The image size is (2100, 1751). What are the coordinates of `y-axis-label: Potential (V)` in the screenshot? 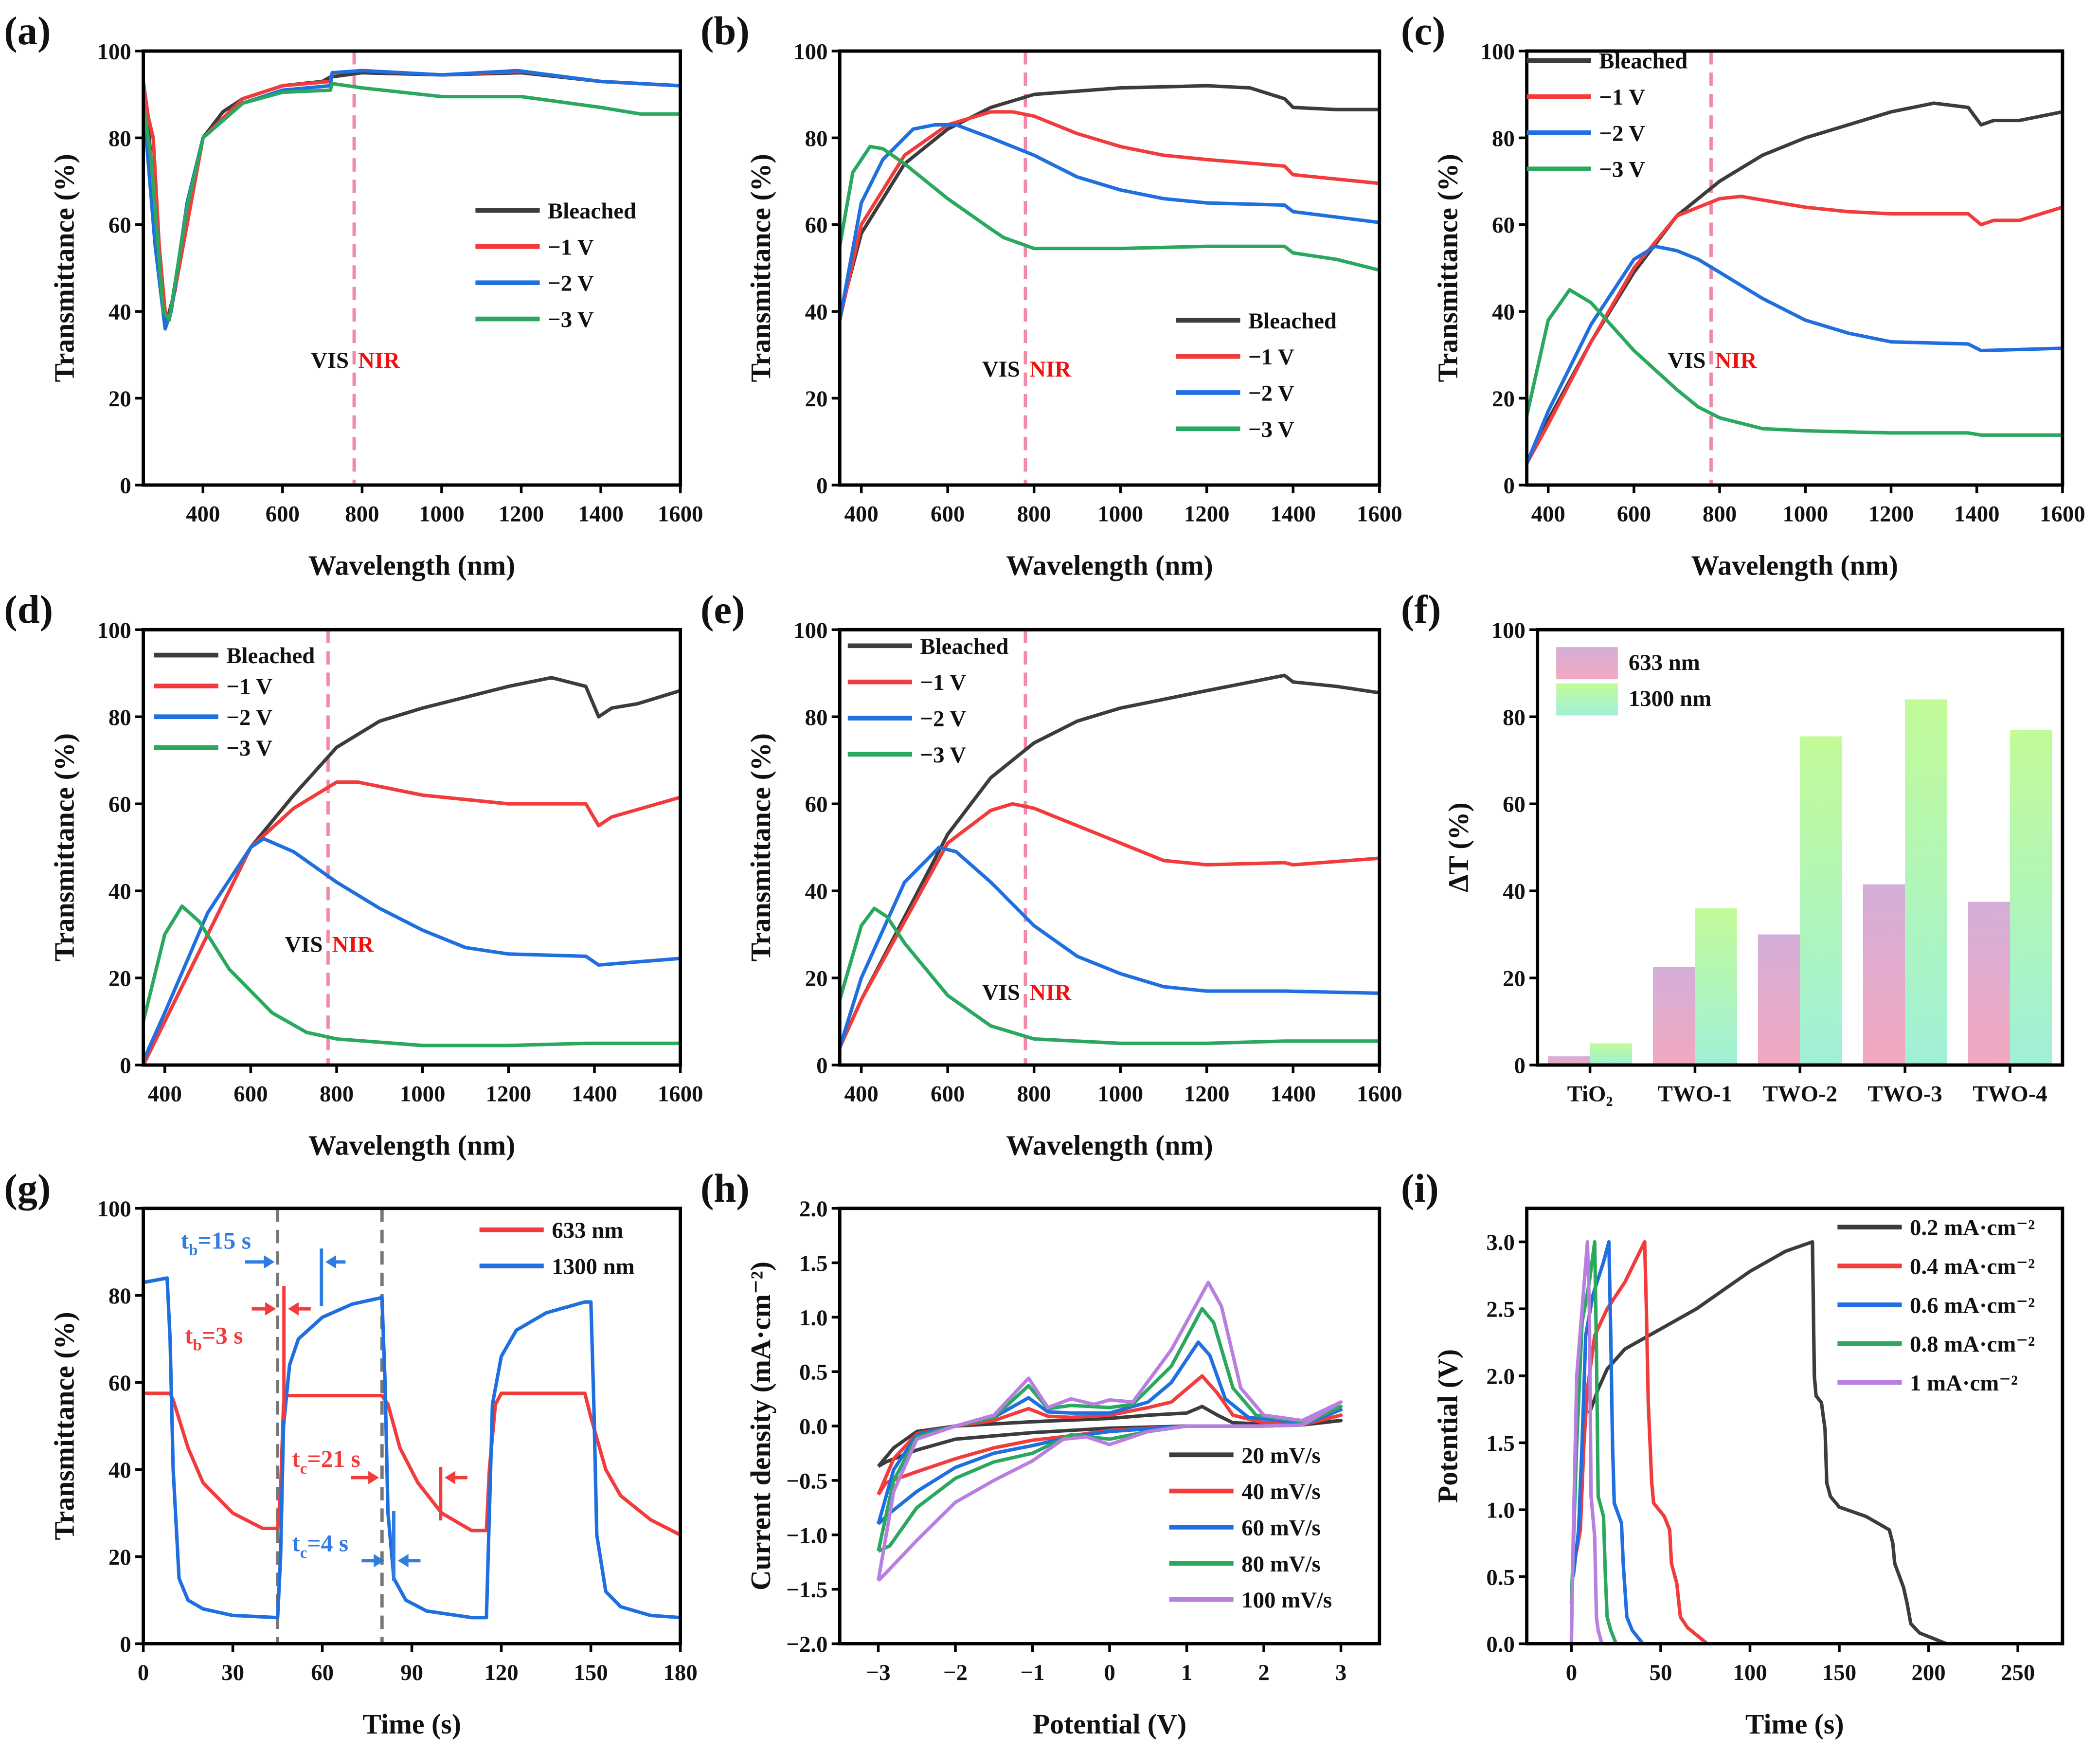 It's located at (1447, 1426).